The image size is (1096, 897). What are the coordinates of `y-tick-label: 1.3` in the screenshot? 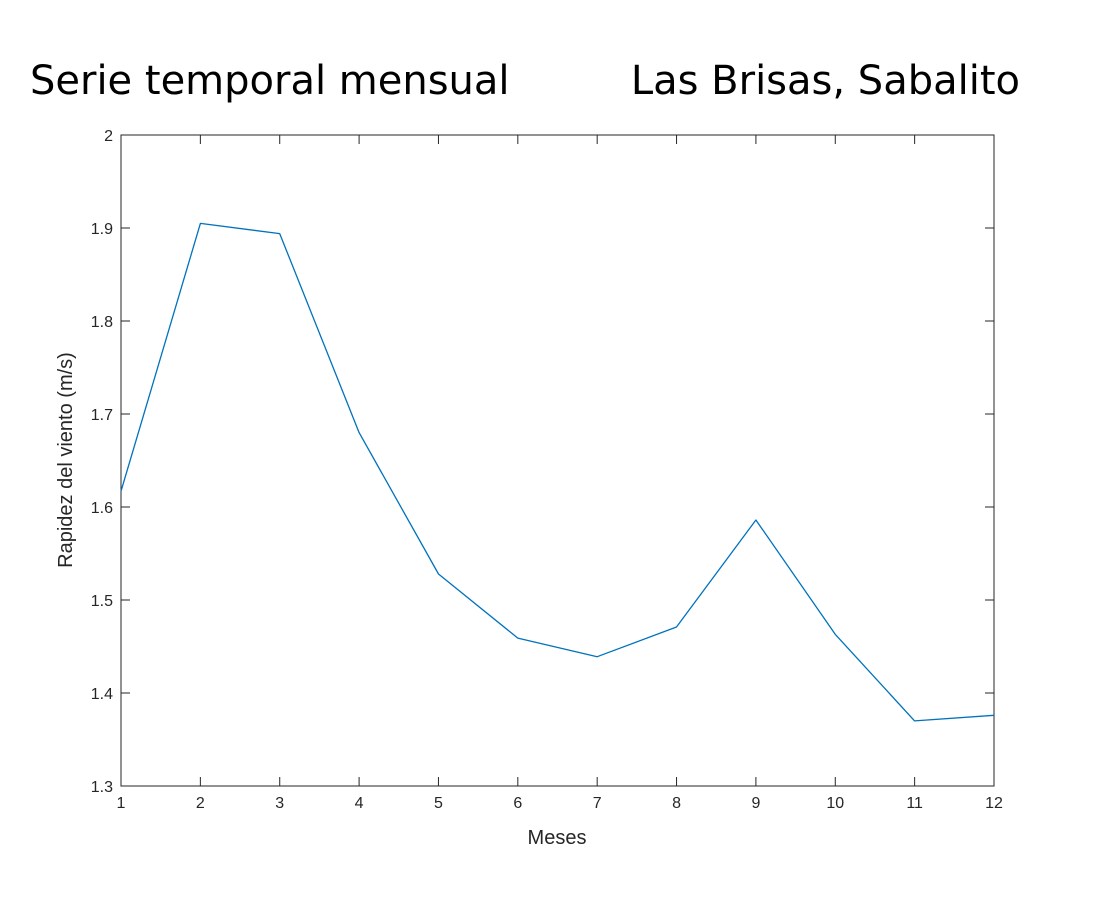 It's located at (102, 787).